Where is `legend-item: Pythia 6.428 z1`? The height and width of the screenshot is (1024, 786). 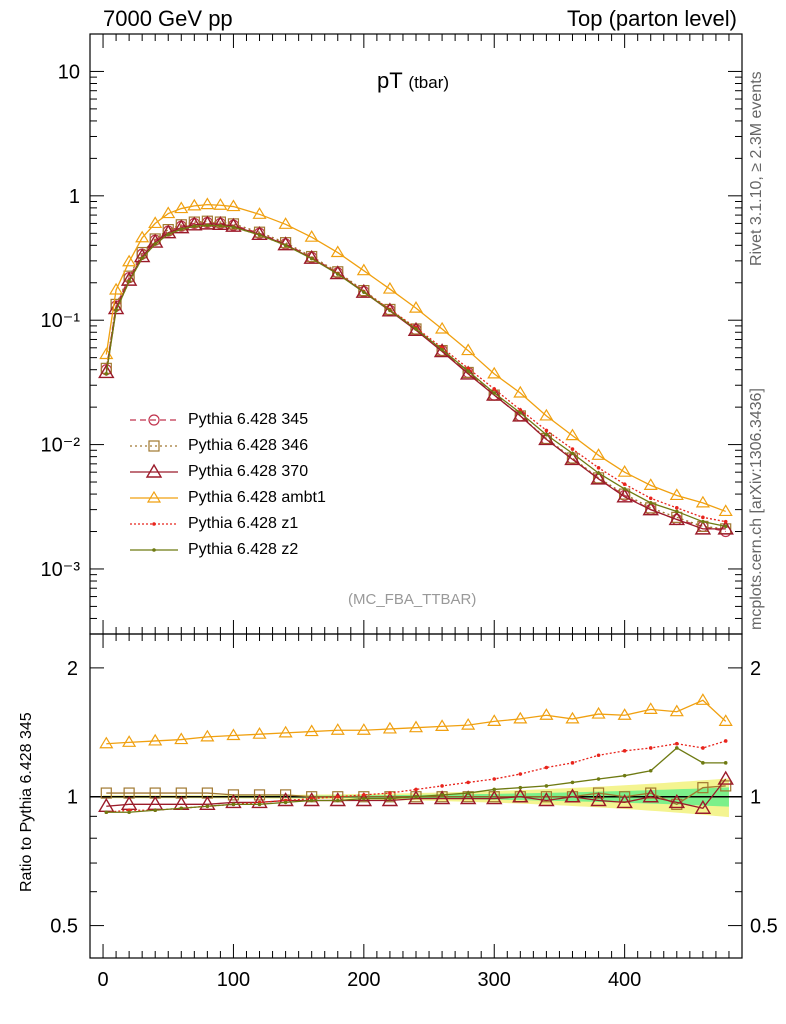 legend-item: Pythia 6.428 z1 is located at coordinates (213, 524).